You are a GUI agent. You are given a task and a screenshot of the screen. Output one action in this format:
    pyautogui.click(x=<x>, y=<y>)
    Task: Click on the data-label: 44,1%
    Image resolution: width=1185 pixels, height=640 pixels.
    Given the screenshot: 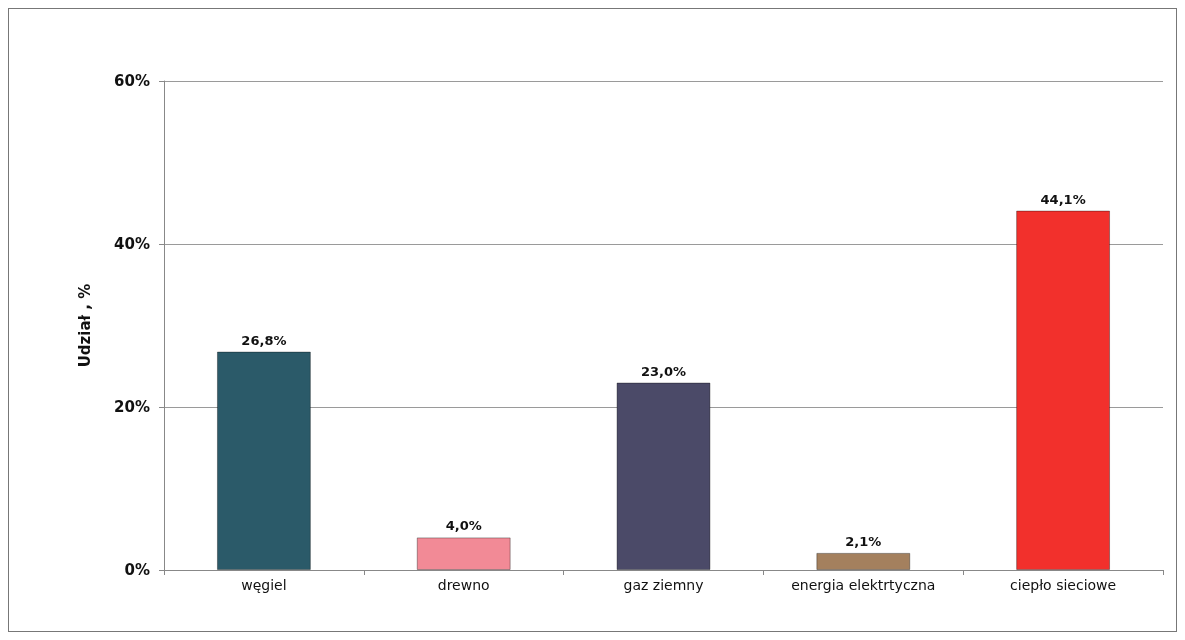 What is the action you would take?
    pyautogui.click(x=1063, y=199)
    